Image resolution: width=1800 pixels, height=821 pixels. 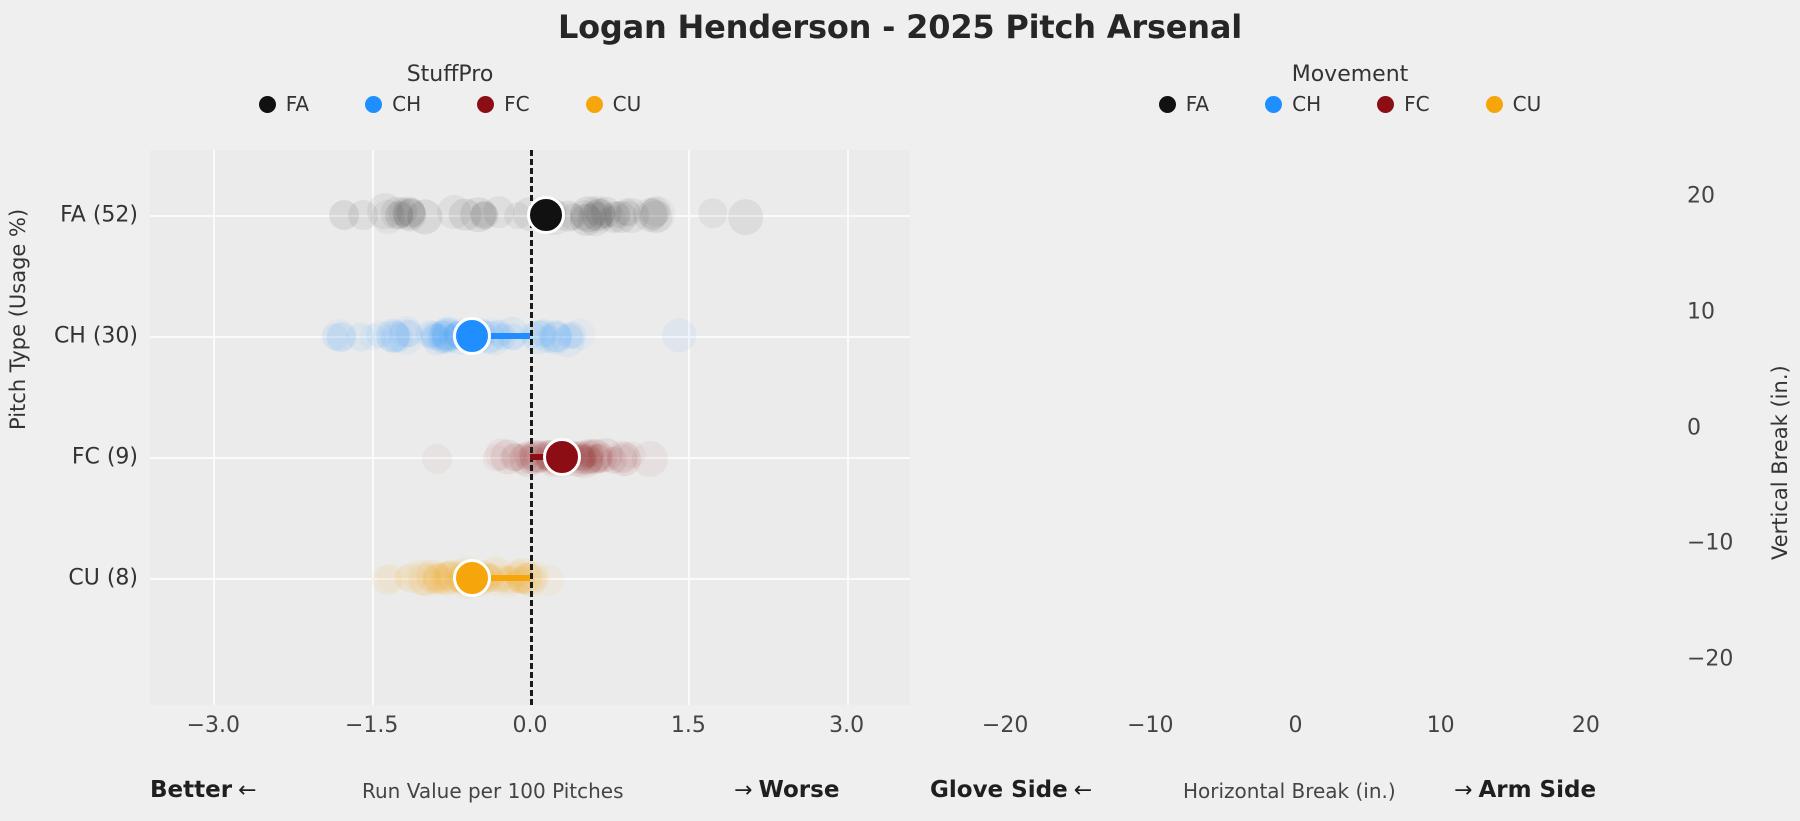 What do you see at coordinates (900, 27) in the screenshot?
I see `page-title: Logan Henderson - 2025 Pitch Arsenal` at bounding box center [900, 27].